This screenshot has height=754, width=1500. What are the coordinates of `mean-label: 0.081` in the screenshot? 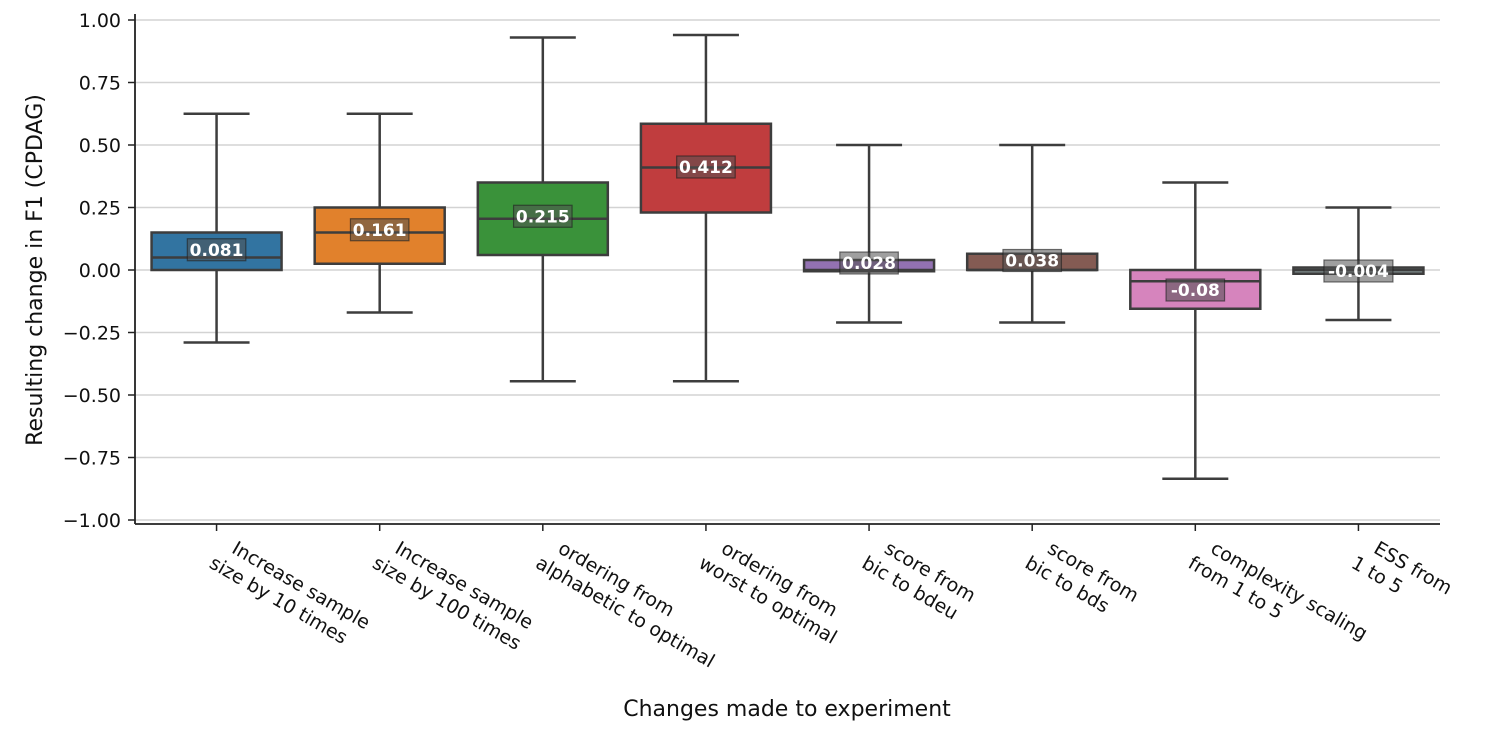 It's located at (216, 250).